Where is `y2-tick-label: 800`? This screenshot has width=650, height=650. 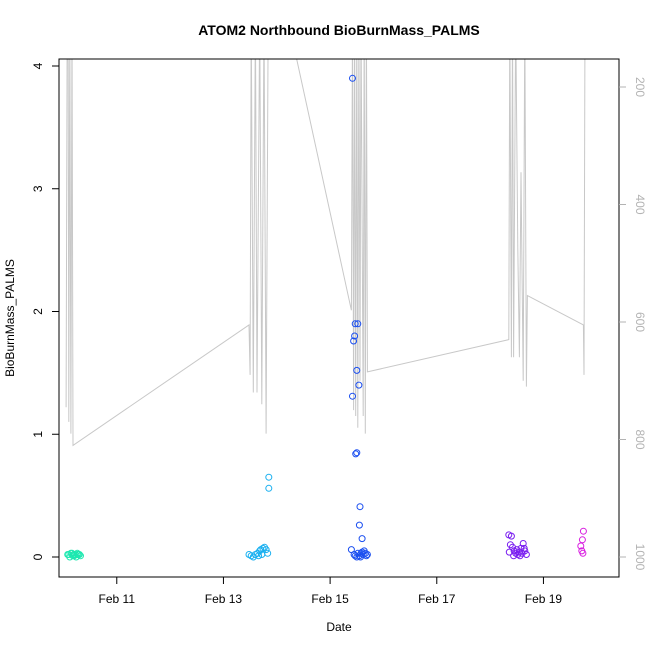 y2-tick-label: 800 is located at coordinates (640, 439).